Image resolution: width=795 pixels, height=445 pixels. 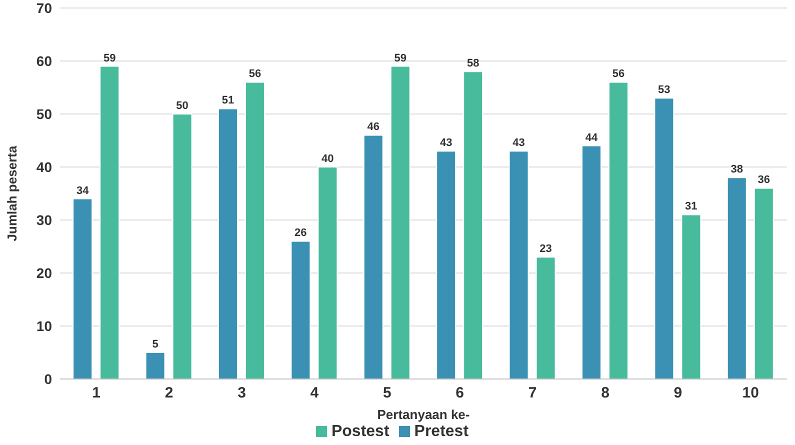 I want to click on data-label: 23, so click(x=546, y=249).